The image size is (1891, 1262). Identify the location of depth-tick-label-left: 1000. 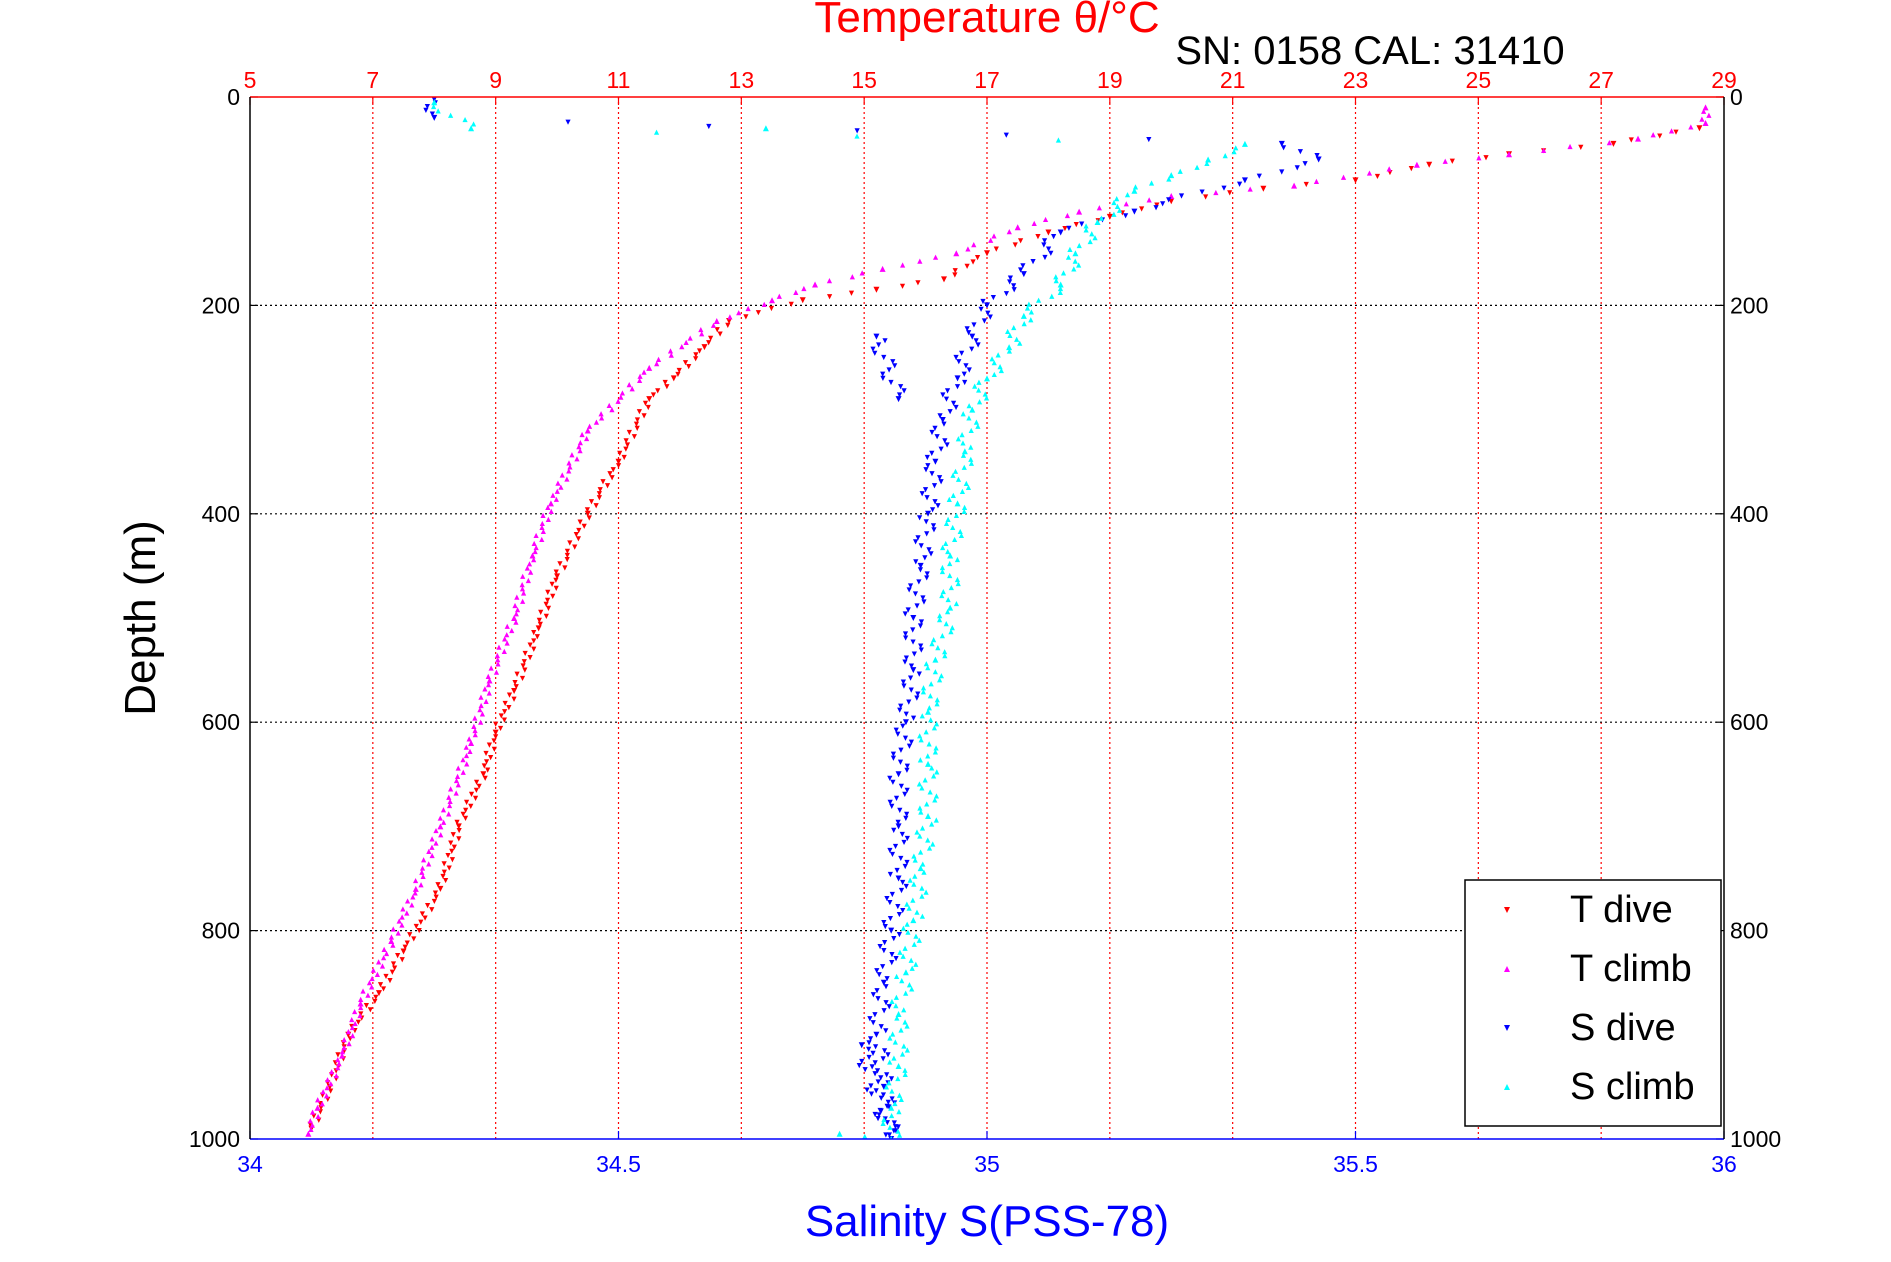
(214, 1139).